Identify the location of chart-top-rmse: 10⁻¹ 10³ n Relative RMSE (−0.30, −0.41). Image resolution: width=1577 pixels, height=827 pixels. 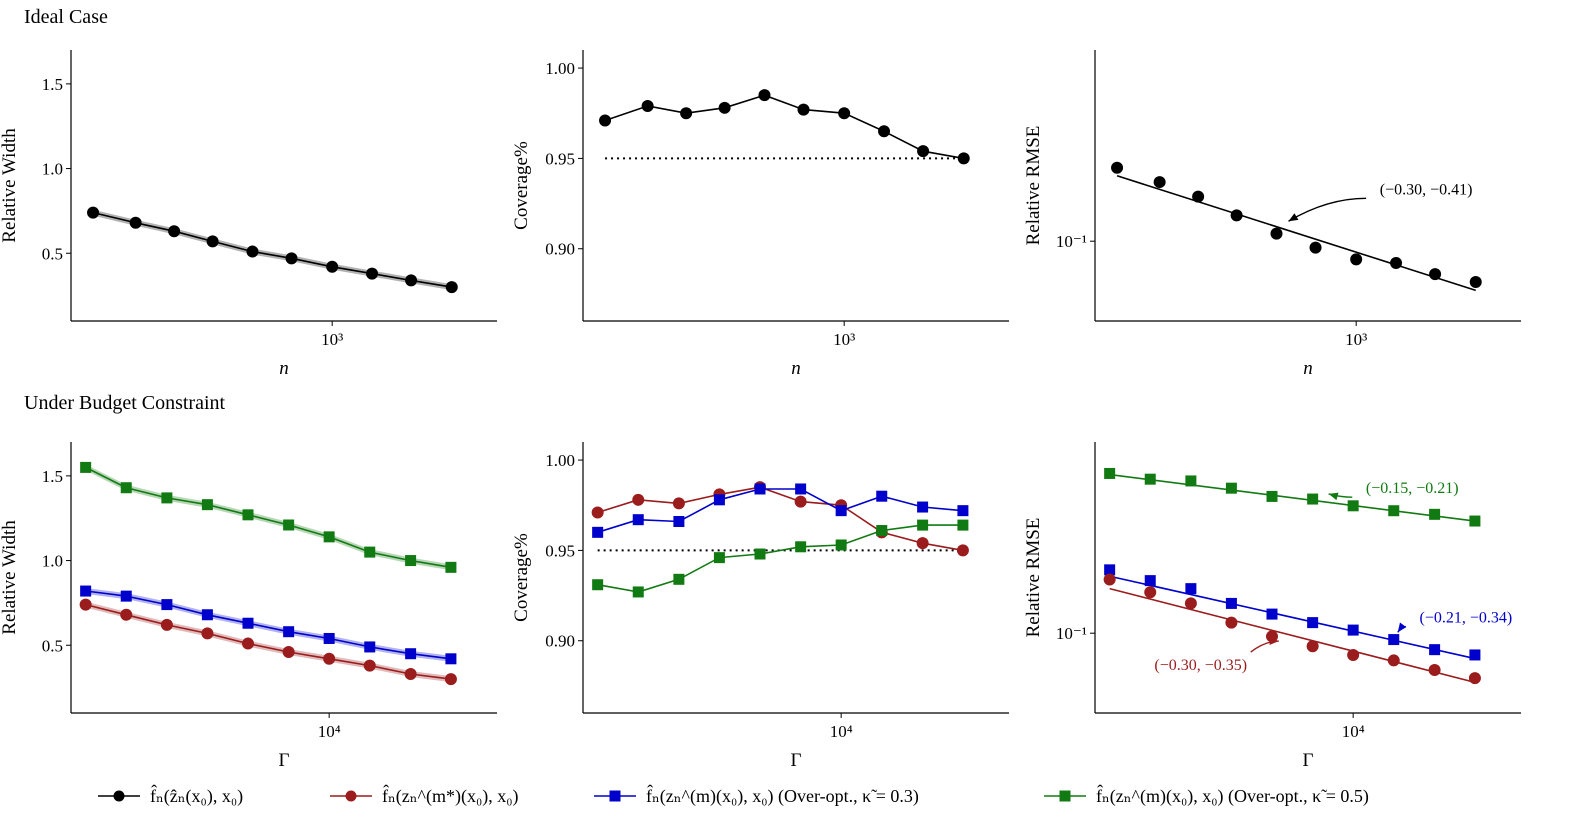
(1272, 214).